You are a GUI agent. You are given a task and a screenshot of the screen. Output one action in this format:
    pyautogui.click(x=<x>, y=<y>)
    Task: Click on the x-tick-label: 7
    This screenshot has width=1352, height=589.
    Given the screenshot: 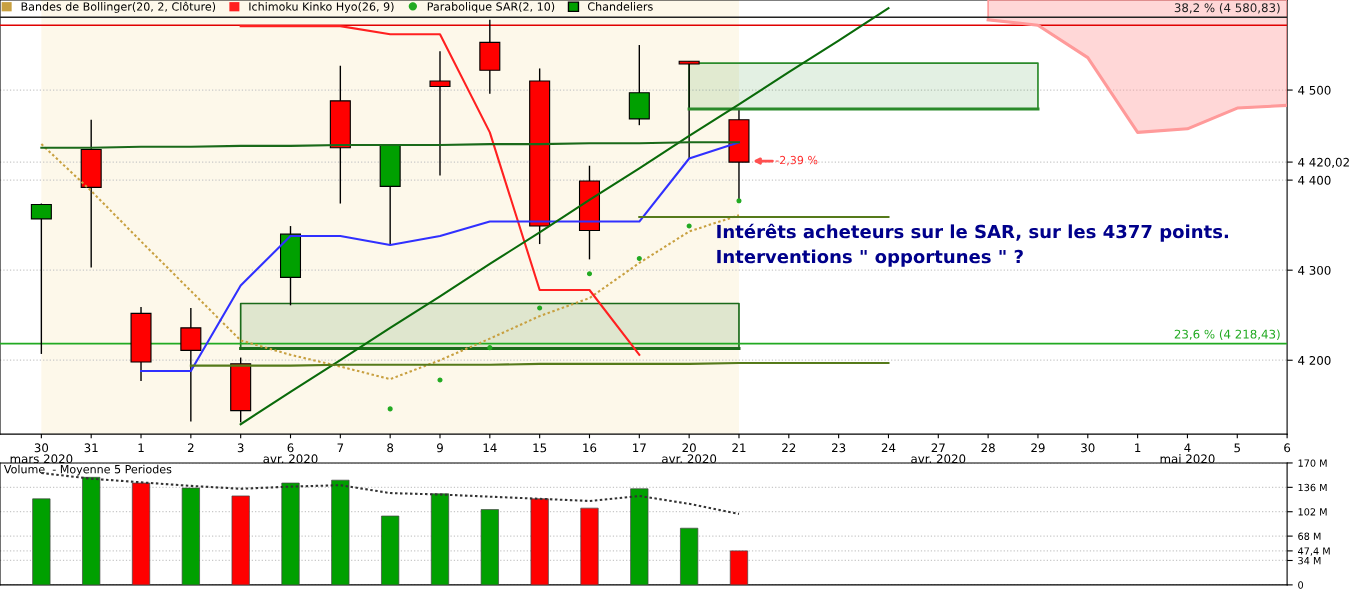 What is the action you would take?
    pyautogui.click(x=340, y=448)
    